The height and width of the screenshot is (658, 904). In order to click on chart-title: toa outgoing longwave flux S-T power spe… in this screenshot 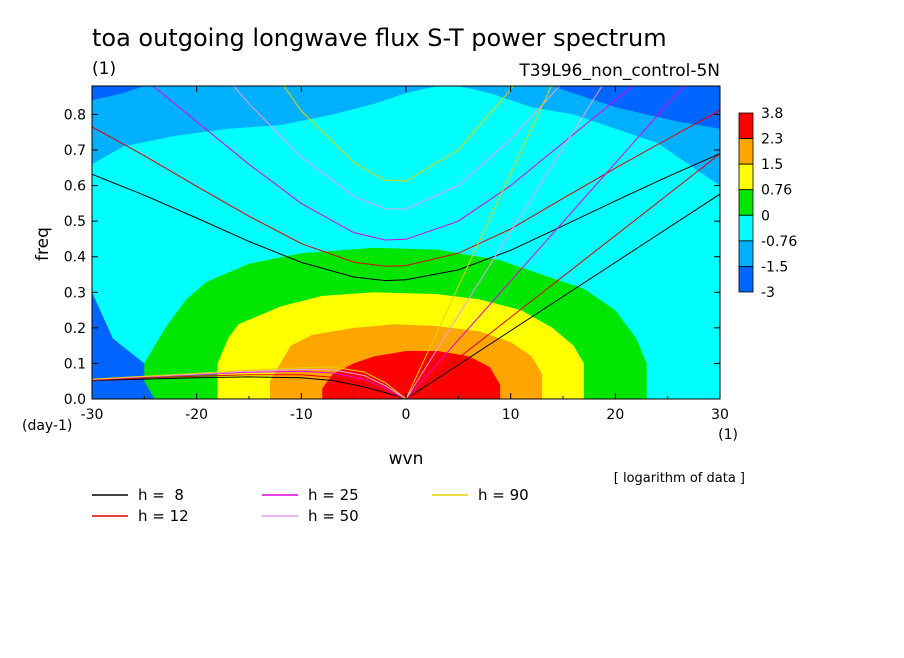, I will do `click(379, 38)`.